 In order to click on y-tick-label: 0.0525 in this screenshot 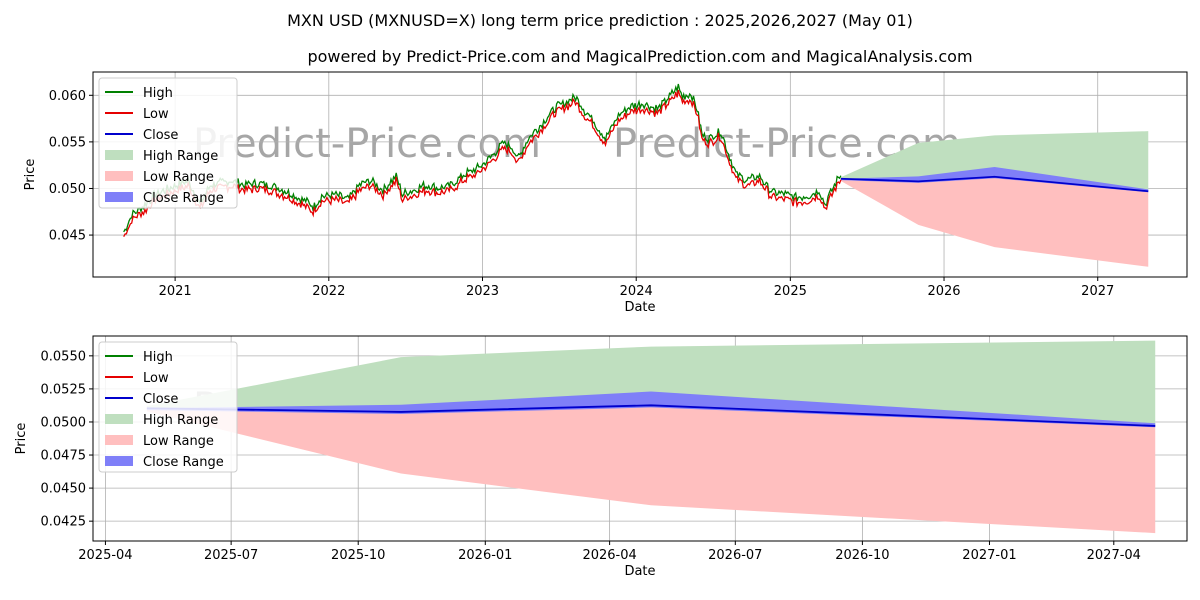, I will do `click(64, 389)`.